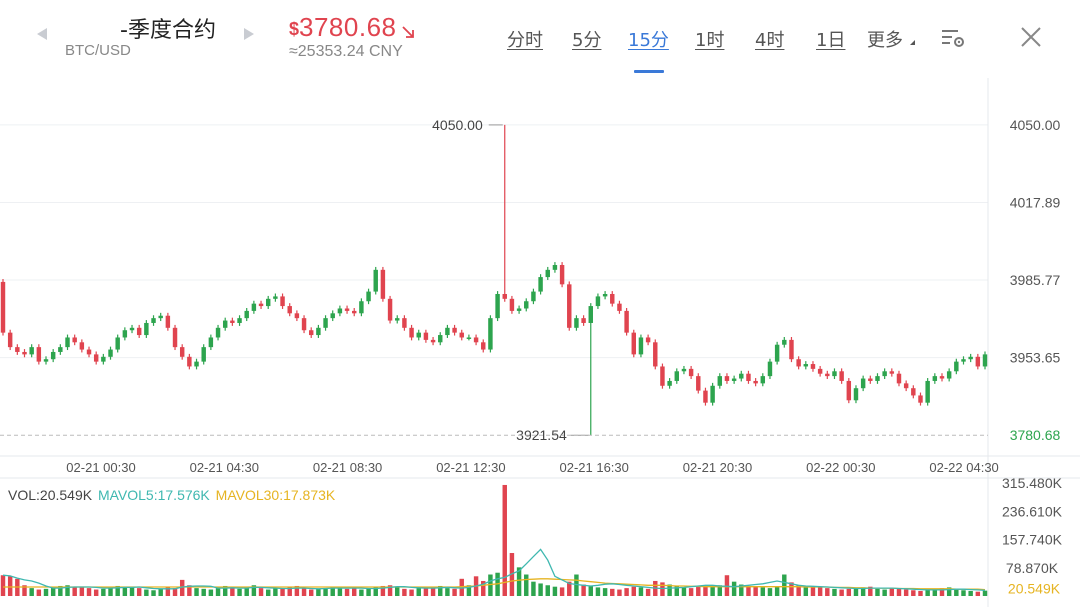 The height and width of the screenshot is (607, 1080). Describe the element at coordinates (648, 40) in the screenshot. I see `tab-15min: 15分` at that location.